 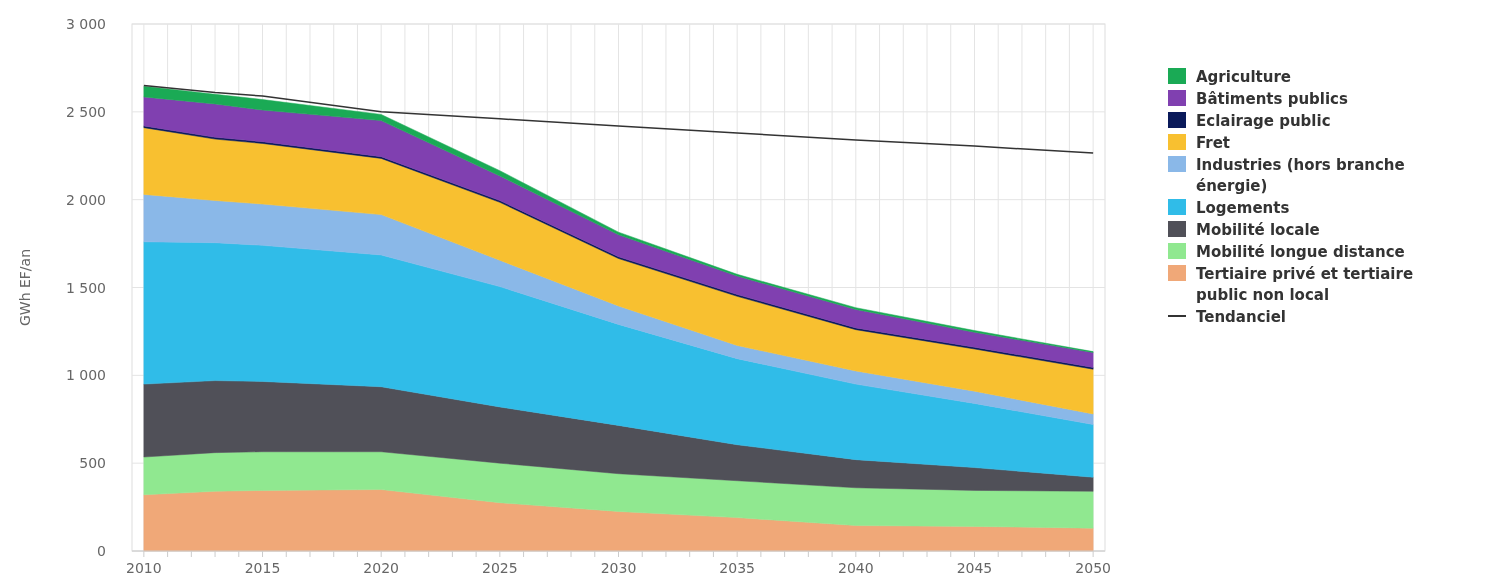 What do you see at coordinates (1305, 284) in the screenshot?
I see `legend-label: Tertiaire privé et tertiaire public non local` at bounding box center [1305, 284].